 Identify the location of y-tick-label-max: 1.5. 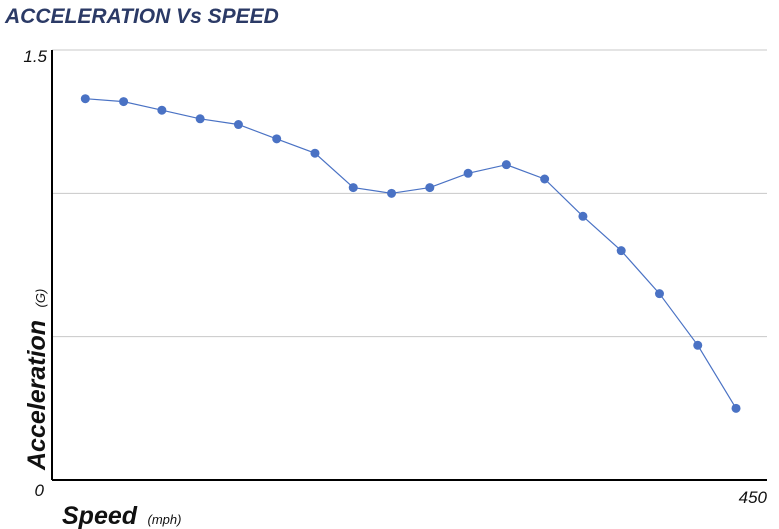
(35, 56).